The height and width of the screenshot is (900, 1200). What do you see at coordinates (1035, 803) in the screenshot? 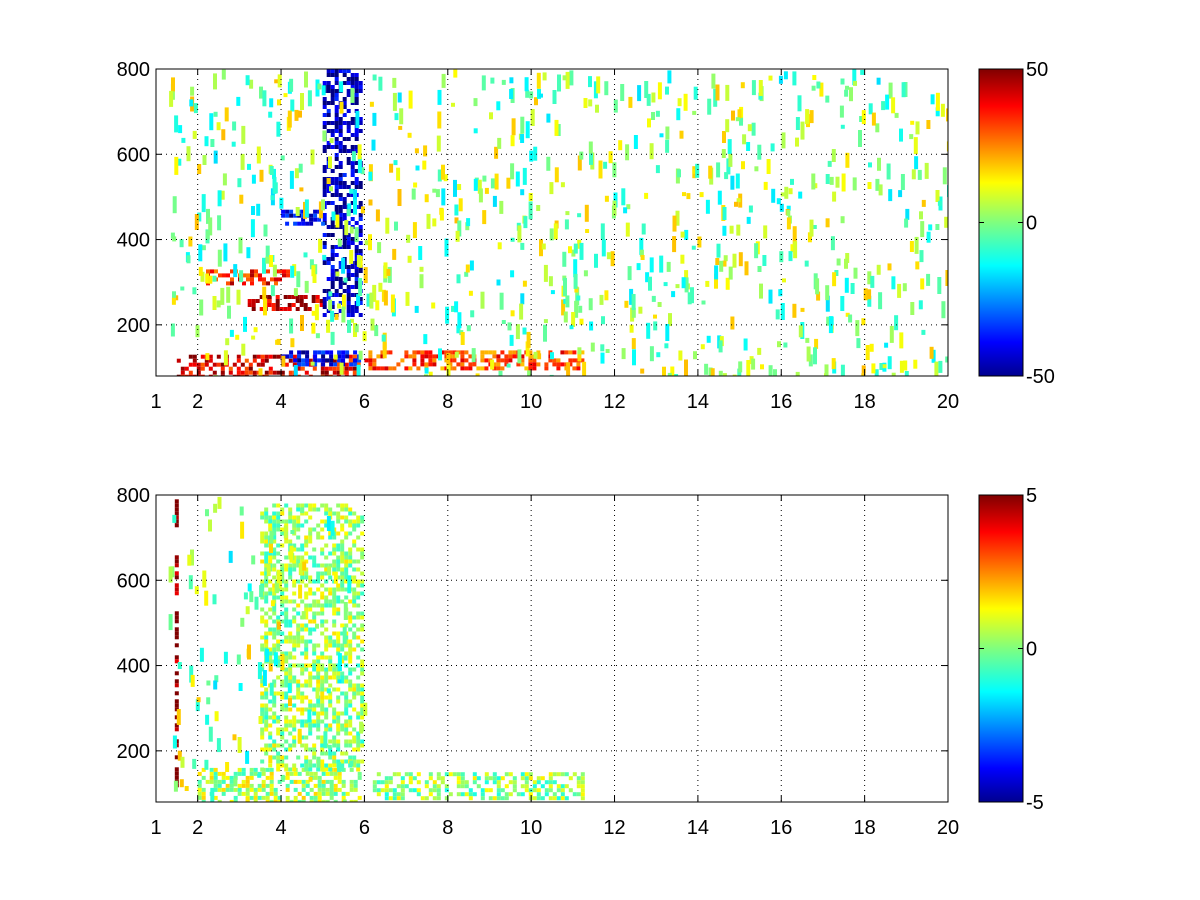
I see `colorbar-tick-label: -5` at bounding box center [1035, 803].